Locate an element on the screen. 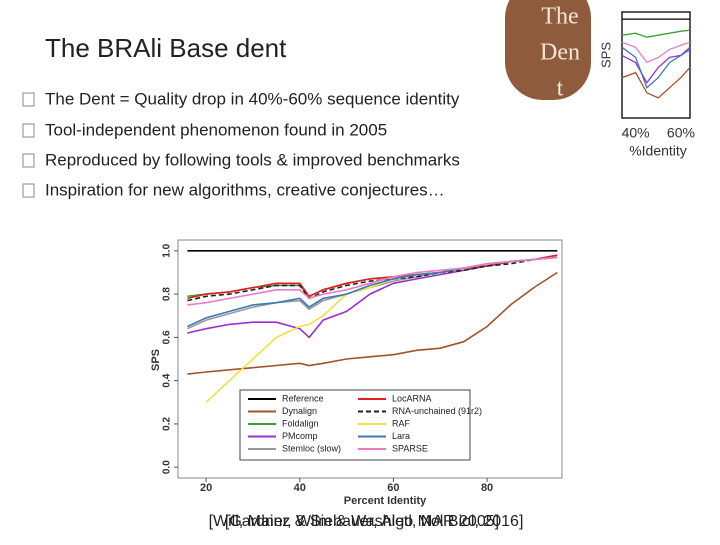 The image size is (720, 545). legend-label: RNA-unchained (91r2) is located at coordinates (437, 411).